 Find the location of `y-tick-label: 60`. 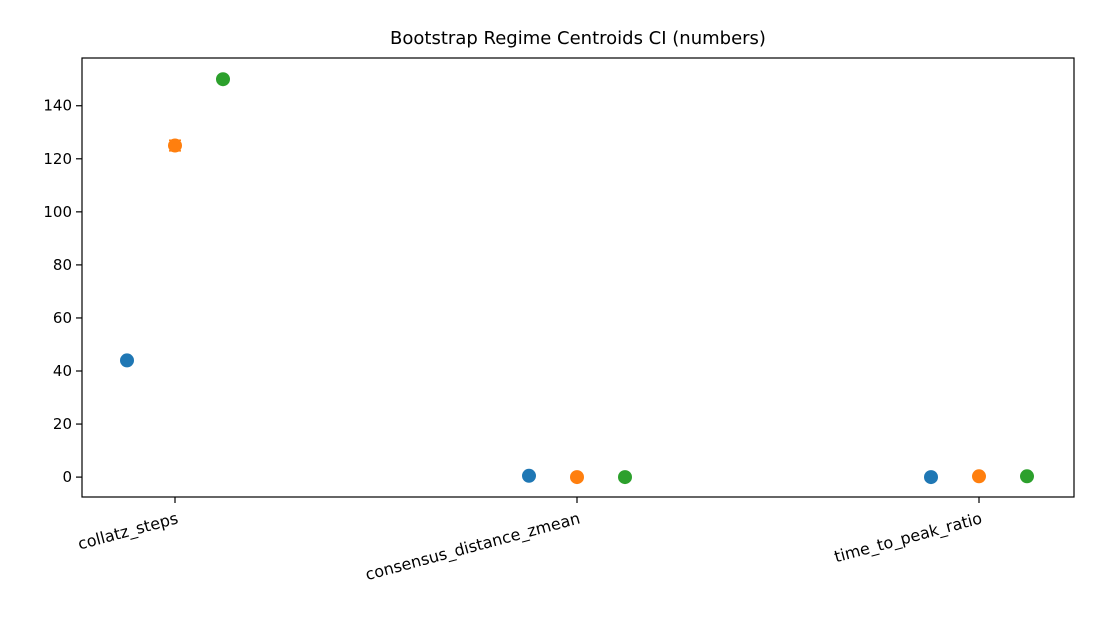

y-tick-label: 60 is located at coordinates (62, 318).